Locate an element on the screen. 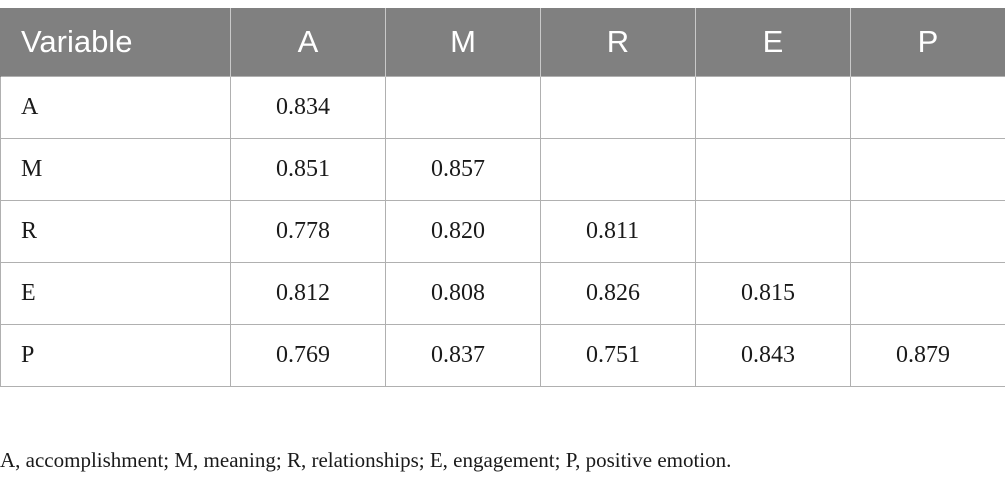  table-row: A 0.834 is located at coordinates (502, 107).